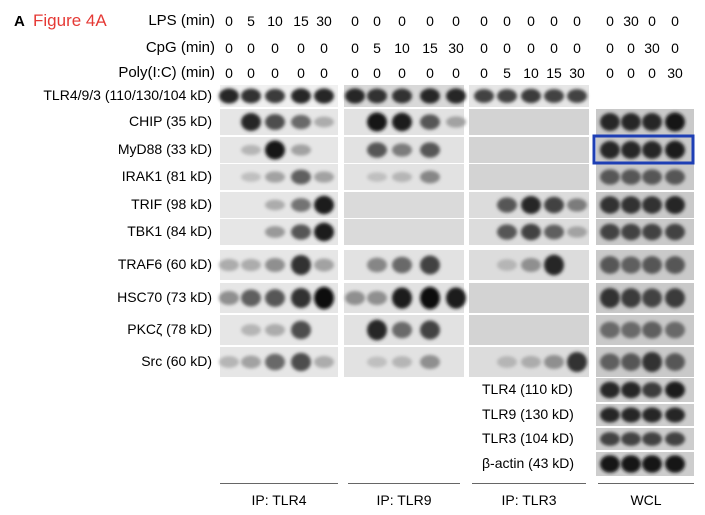 The image size is (705, 515). What do you see at coordinates (181, 20) in the screenshot?
I see `condition-label-lps: LPS (min)` at bounding box center [181, 20].